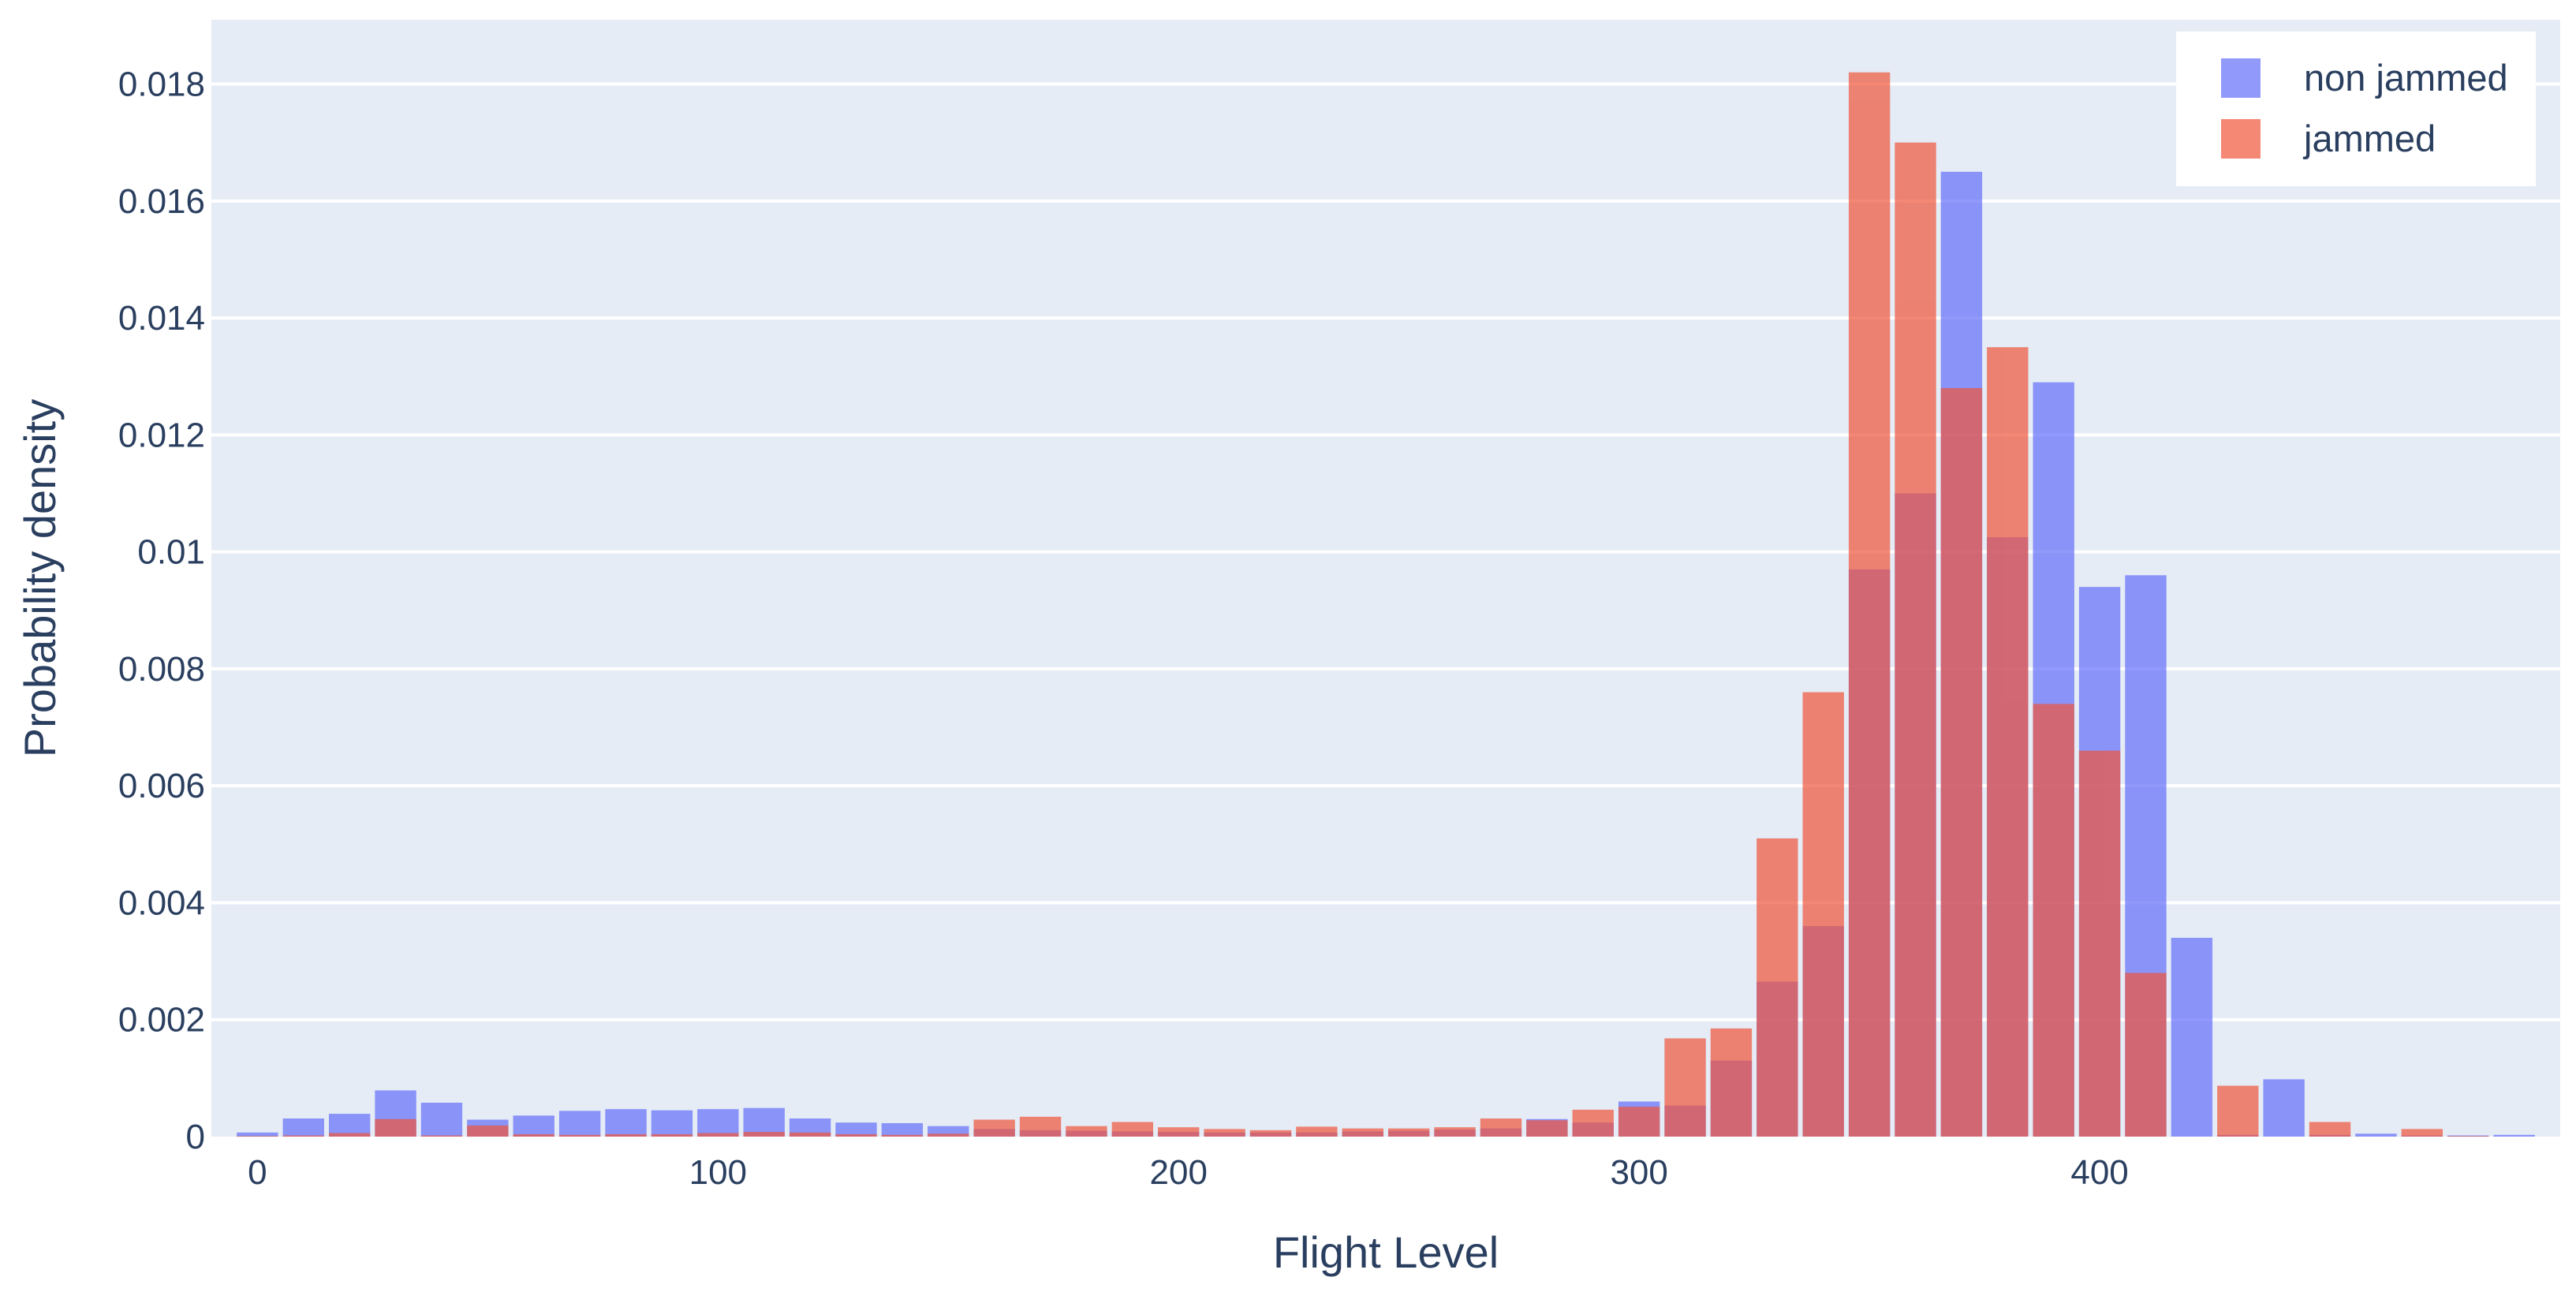 Image resolution: width=2576 pixels, height=1292 pixels. What do you see at coordinates (161, 786) in the screenshot?
I see `y-tick-label: 0.006` at bounding box center [161, 786].